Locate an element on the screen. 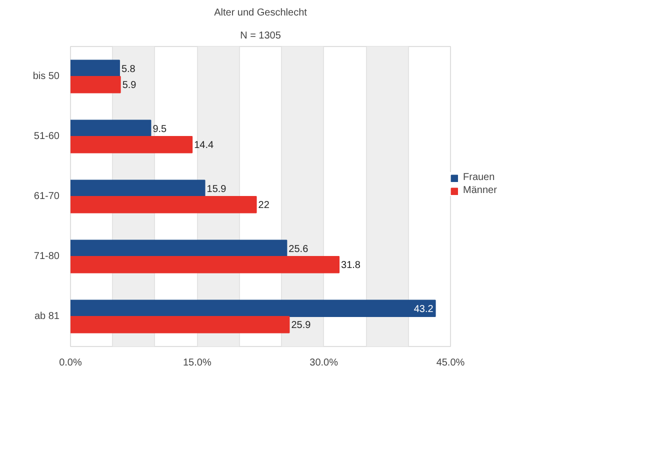  data-label: 15.9 is located at coordinates (216, 189).